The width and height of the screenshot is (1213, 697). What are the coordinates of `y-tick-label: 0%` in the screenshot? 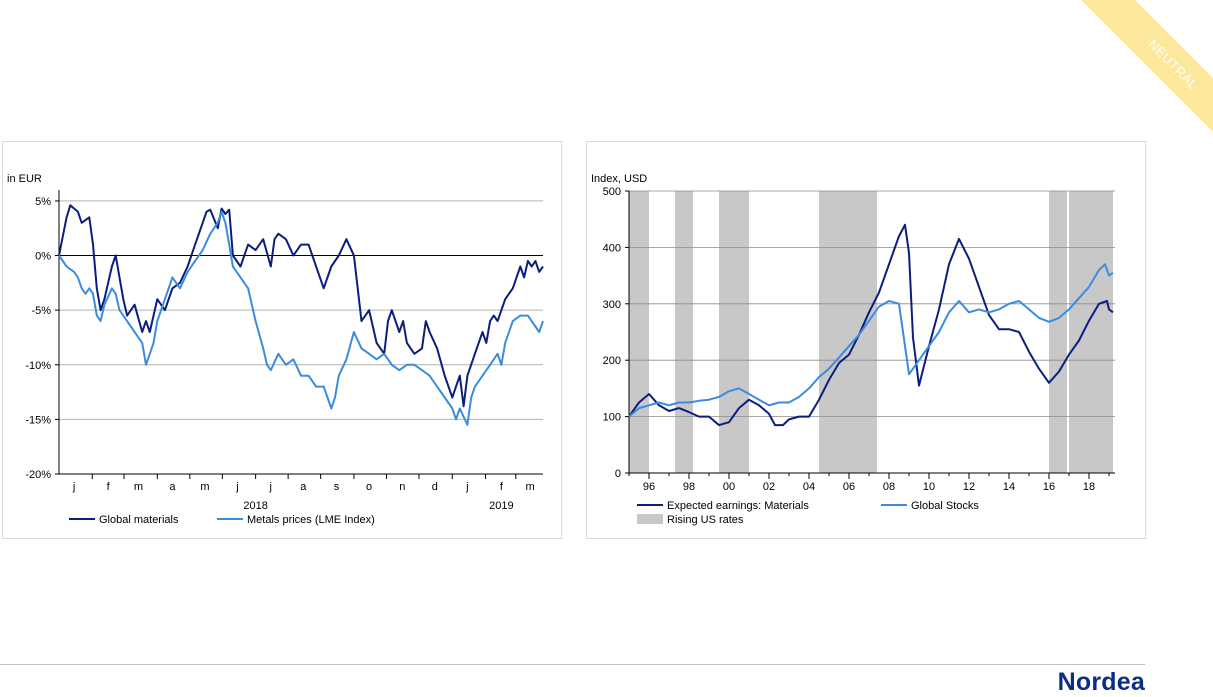 It's located at (43, 257).